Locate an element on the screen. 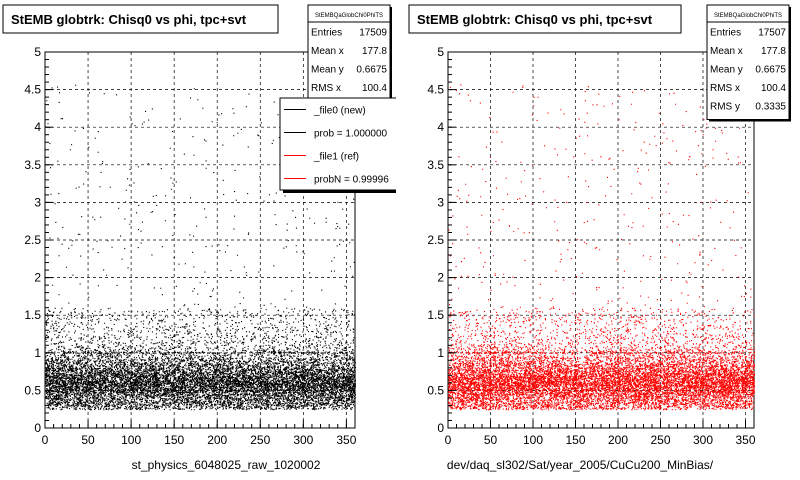 Image resolution: width=800 pixels, height=480 pixels. legend-label: _file0 (new) is located at coordinates (339, 111).